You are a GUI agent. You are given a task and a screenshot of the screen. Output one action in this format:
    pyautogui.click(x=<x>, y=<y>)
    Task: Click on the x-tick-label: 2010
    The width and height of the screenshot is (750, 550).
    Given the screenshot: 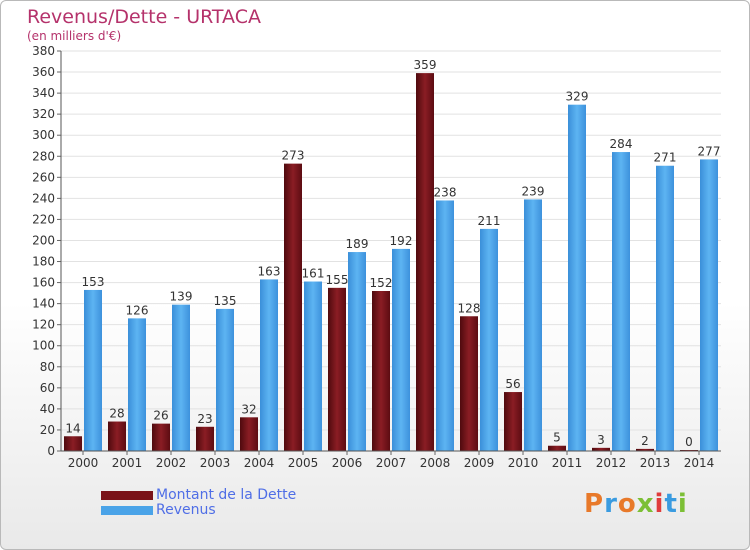 What is the action you would take?
    pyautogui.click(x=523, y=463)
    